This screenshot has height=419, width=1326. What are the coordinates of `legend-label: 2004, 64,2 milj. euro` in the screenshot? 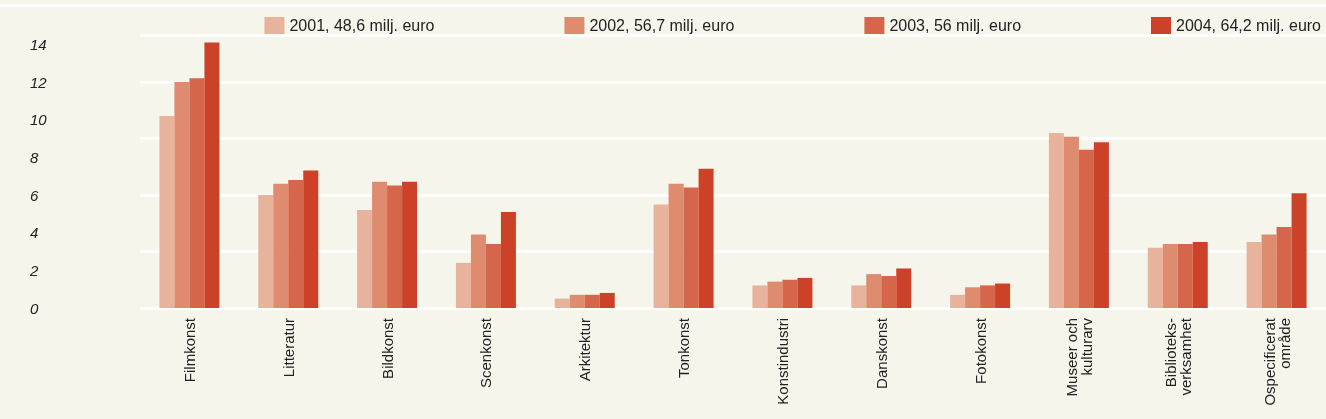 It's located at (1249, 25).